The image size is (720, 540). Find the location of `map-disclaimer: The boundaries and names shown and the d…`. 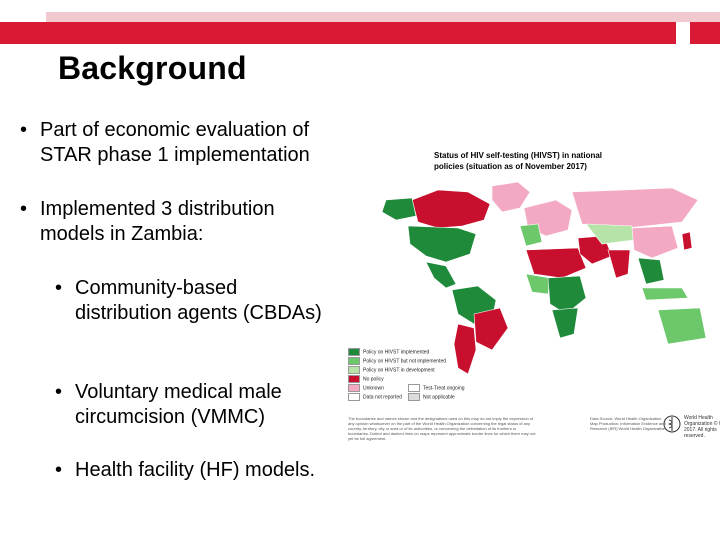

map-disclaimer: The boundaries and names shown and the d… is located at coordinates (442, 428).